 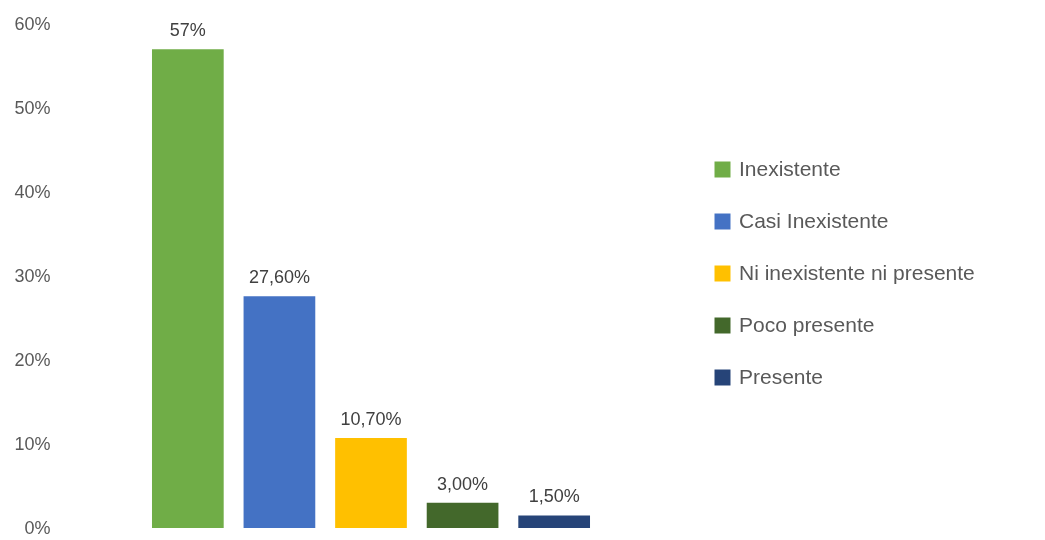 What do you see at coordinates (32, 359) in the screenshot?
I see `y-tick-label: 20%` at bounding box center [32, 359].